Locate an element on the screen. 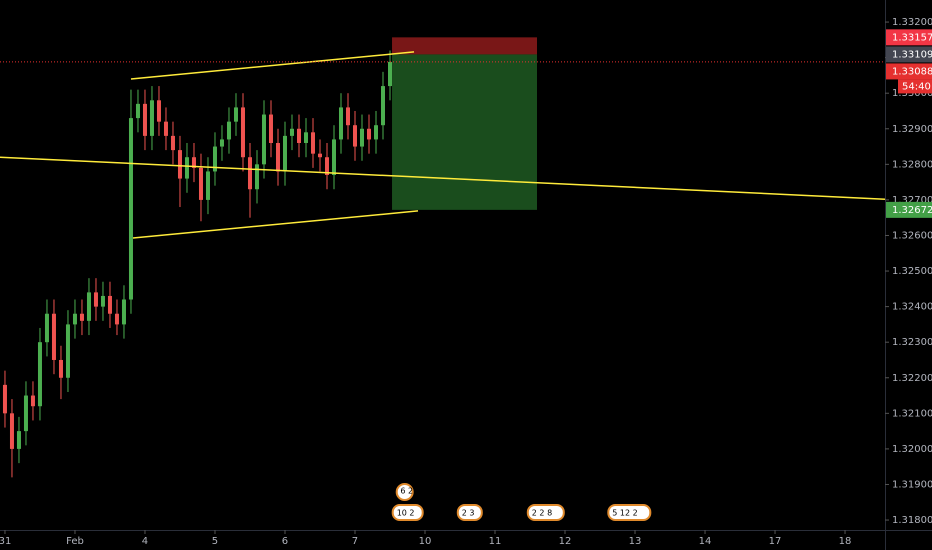  x-tick-label: 13 is located at coordinates (635, 541).